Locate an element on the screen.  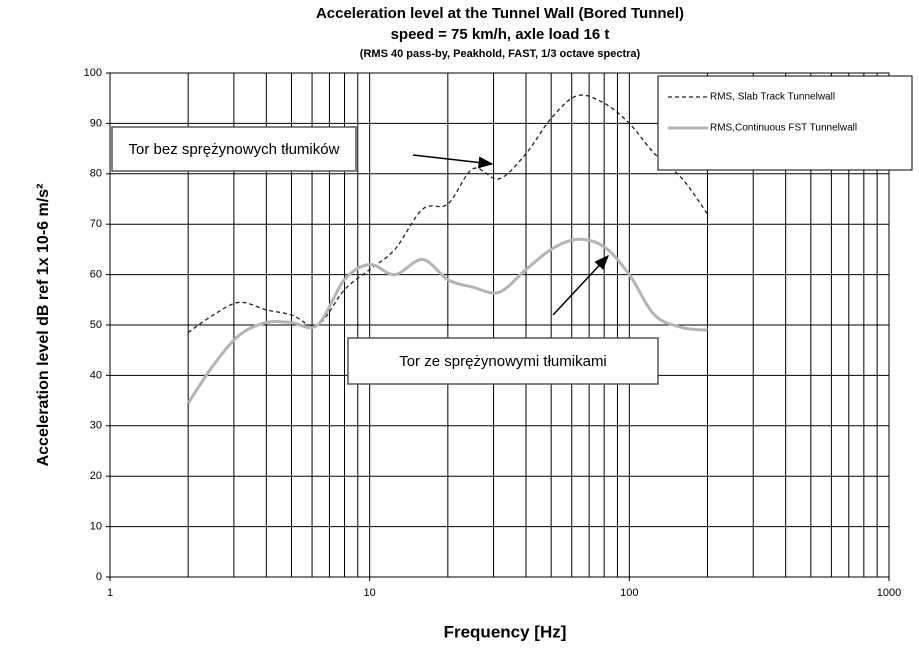
y-tick-label: 30 is located at coordinates (96, 426).